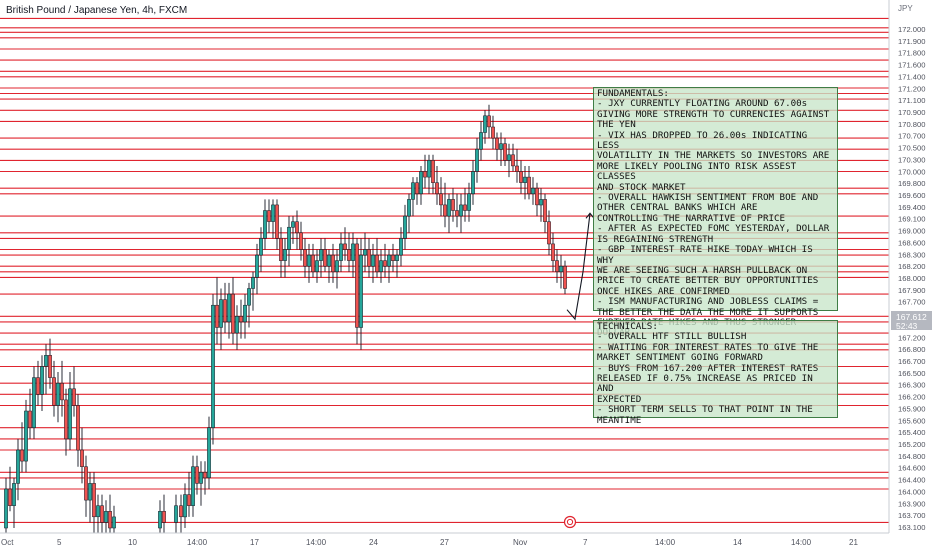 This screenshot has height=555, width=932. I want to click on price-tick-label: 163.900, so click(911, 503).